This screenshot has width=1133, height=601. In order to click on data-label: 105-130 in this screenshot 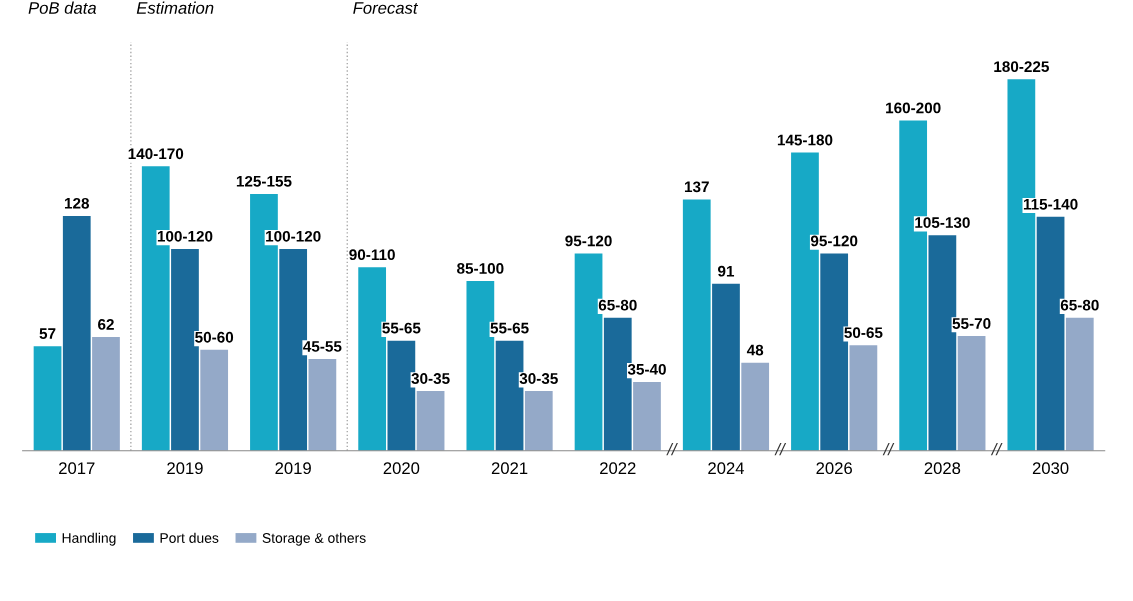, I will do `click(942, 223)`.